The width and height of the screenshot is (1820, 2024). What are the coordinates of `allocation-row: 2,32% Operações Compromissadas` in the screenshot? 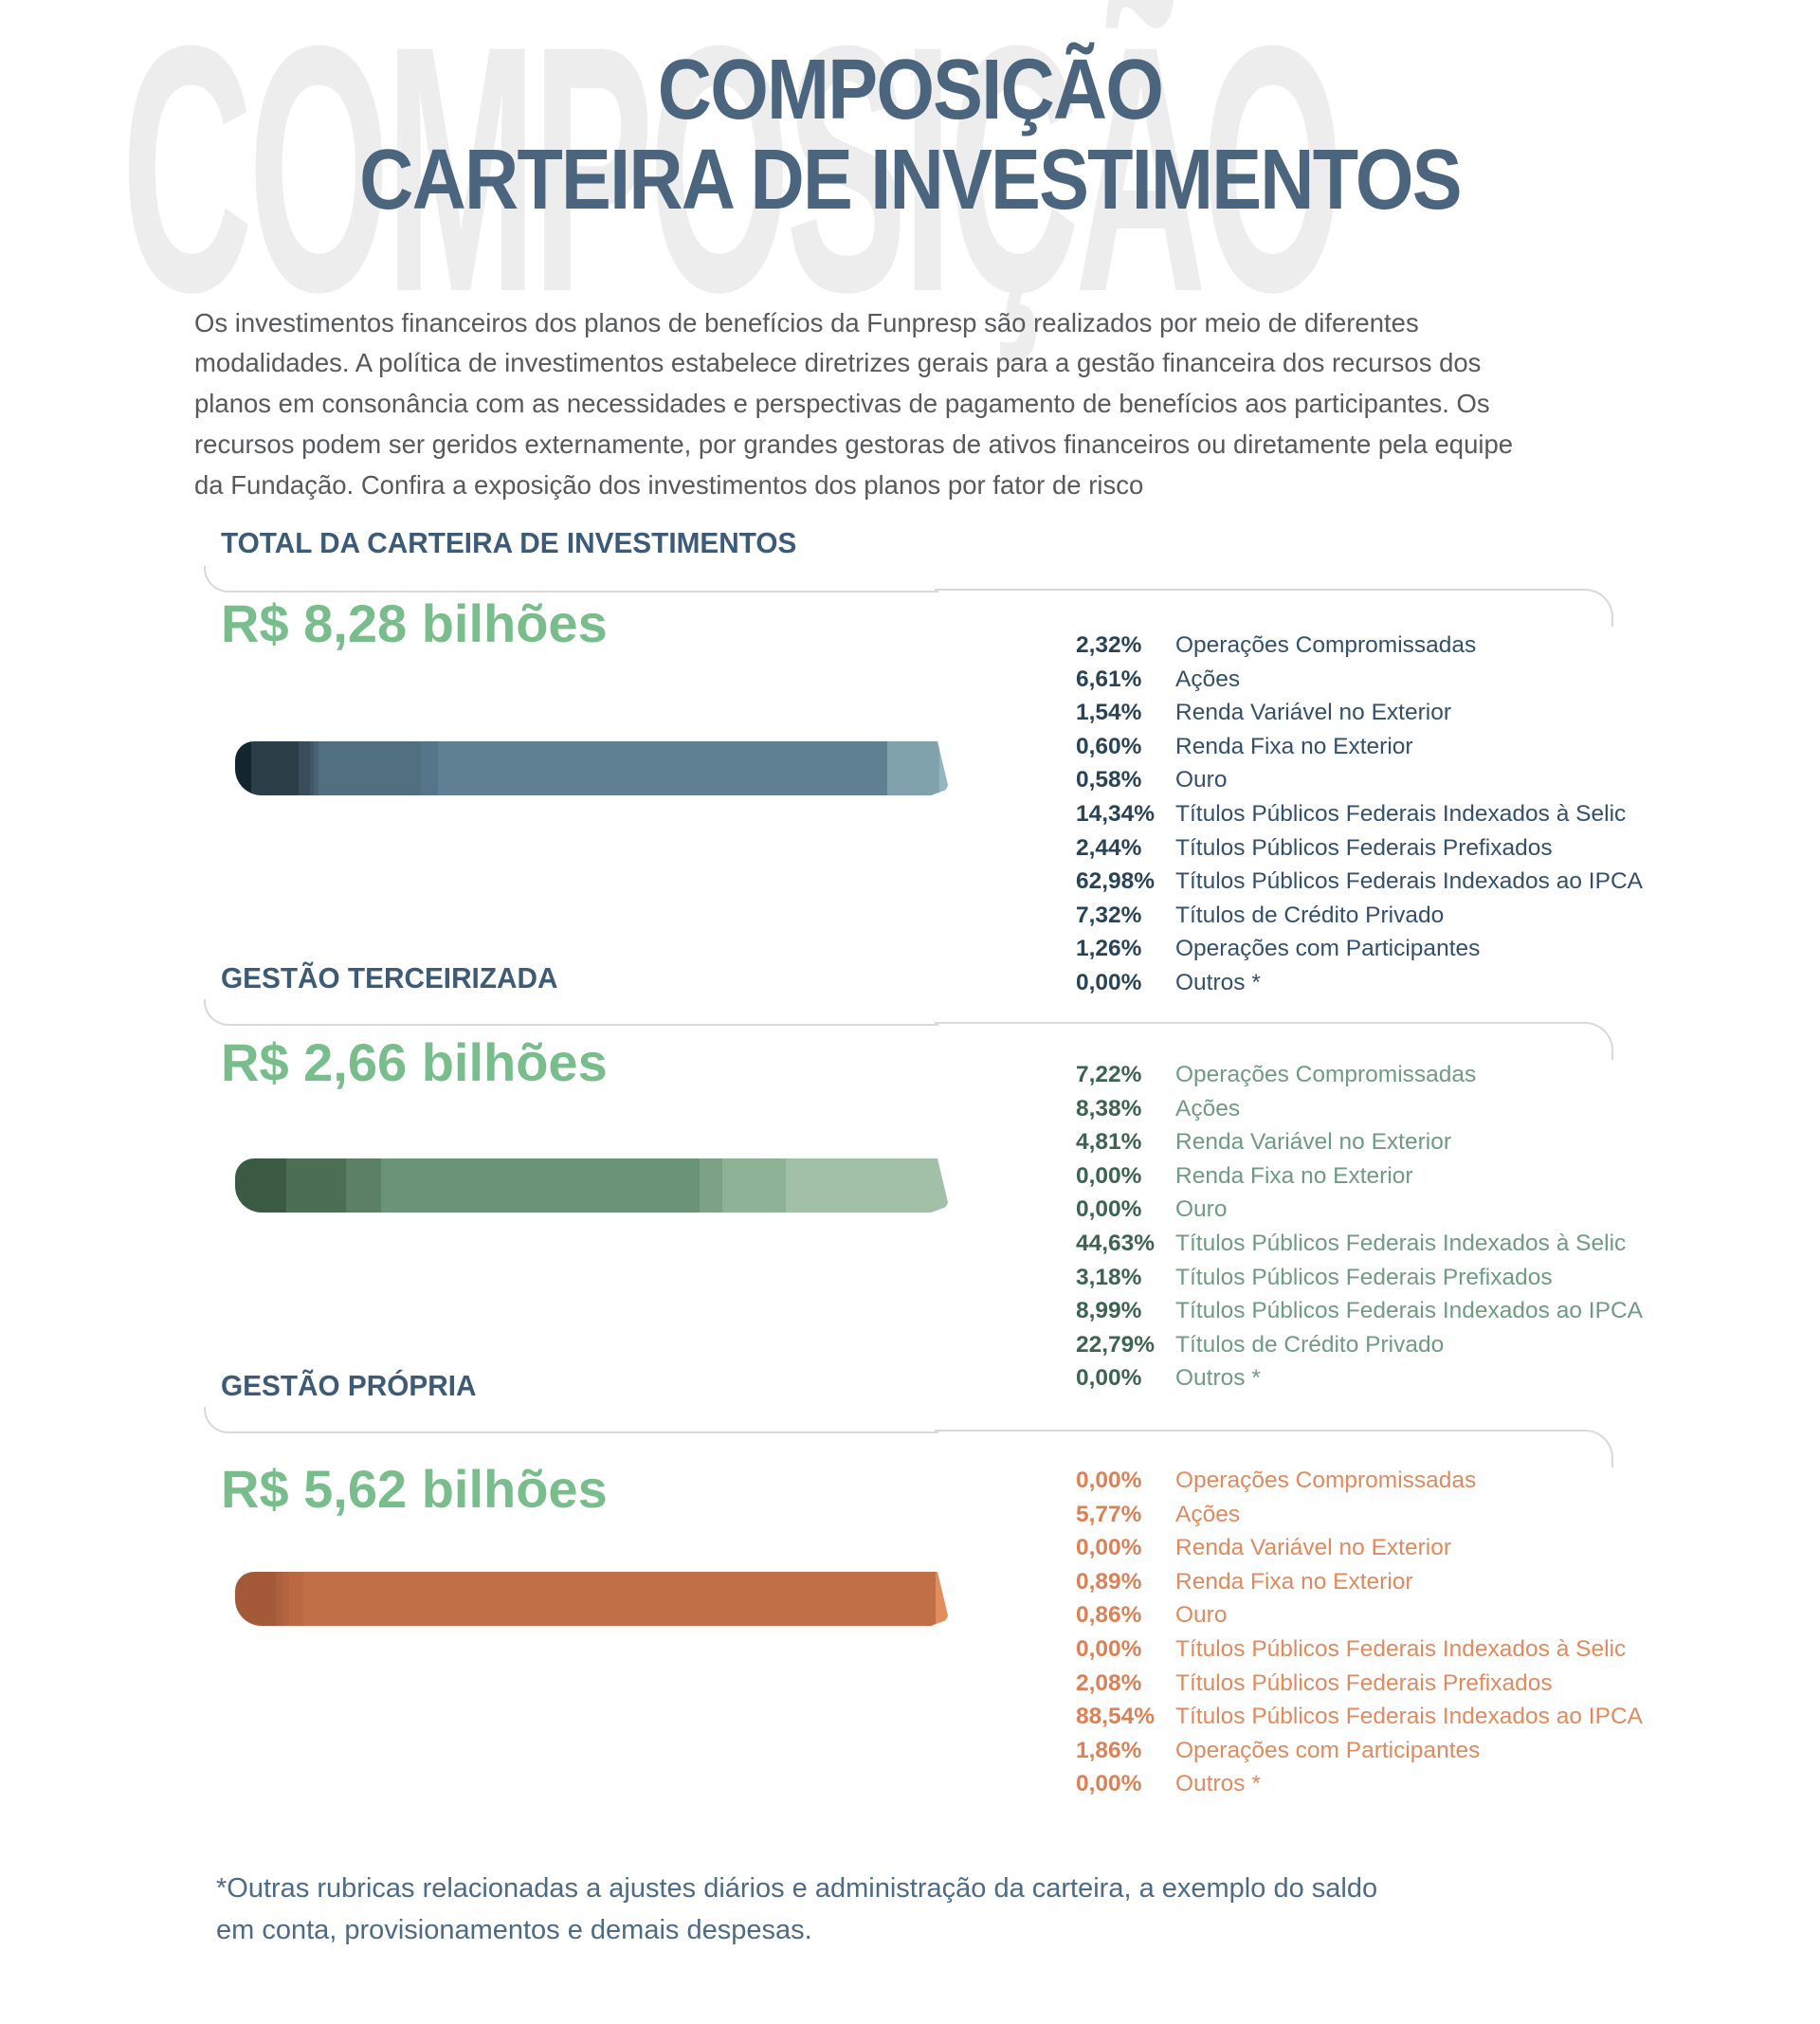 It's located at (1359, 649).